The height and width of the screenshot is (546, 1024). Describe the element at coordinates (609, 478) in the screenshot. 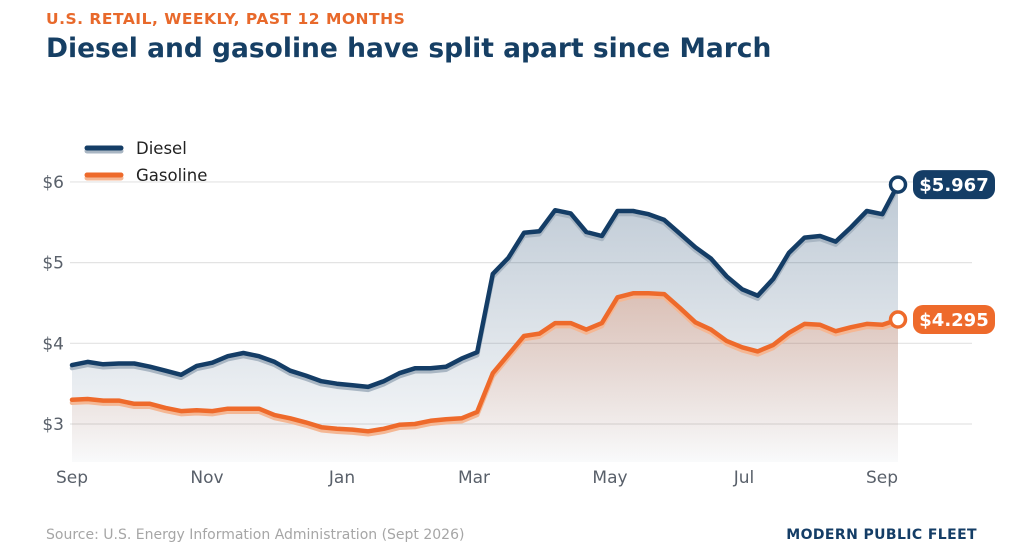

I see `x-tick-label: May` at that location.